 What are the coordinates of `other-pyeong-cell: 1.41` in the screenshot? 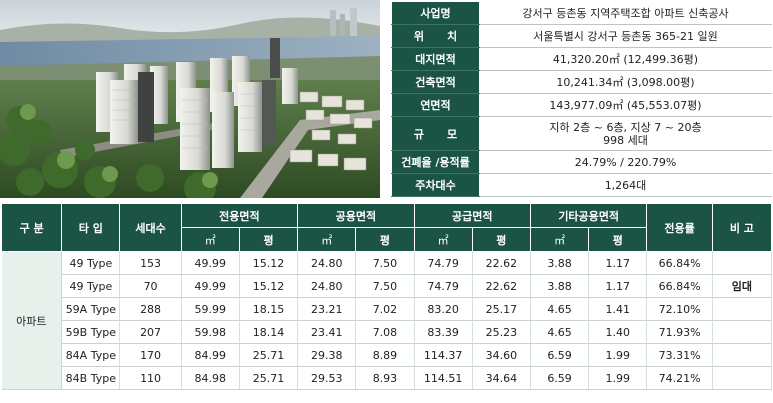 It's located at (618, 309).